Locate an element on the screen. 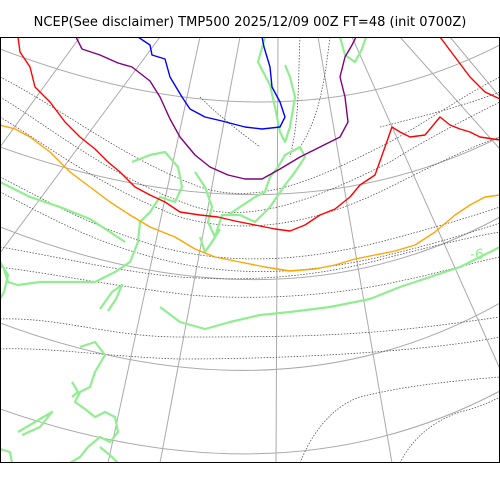 This screenshot has height=500, width=500. contour-red-east is located at coordinates (469, 68).